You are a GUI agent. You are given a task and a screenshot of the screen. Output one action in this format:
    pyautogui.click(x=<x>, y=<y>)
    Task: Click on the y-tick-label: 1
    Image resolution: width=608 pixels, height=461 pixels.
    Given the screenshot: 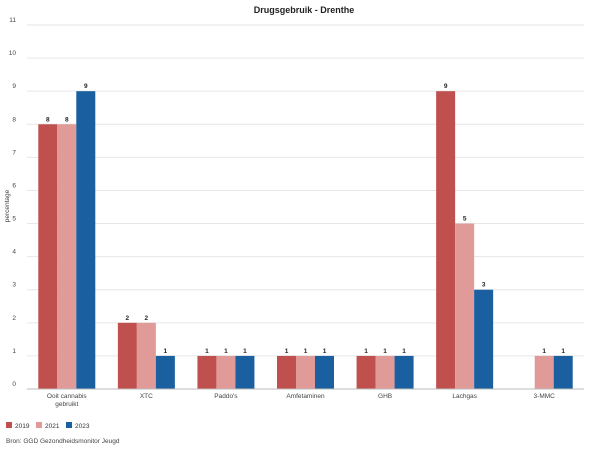 What is the action you would take?
    pyautogui.click(x=14, y=351)
    